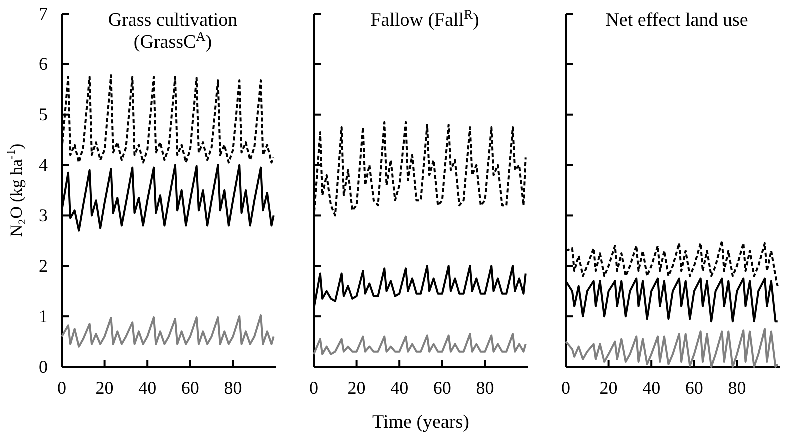  What do you see at coordinates (677, 20) in the screenshot?
I see `chart-title: Net effect land use` at bounding box center [677, 20].